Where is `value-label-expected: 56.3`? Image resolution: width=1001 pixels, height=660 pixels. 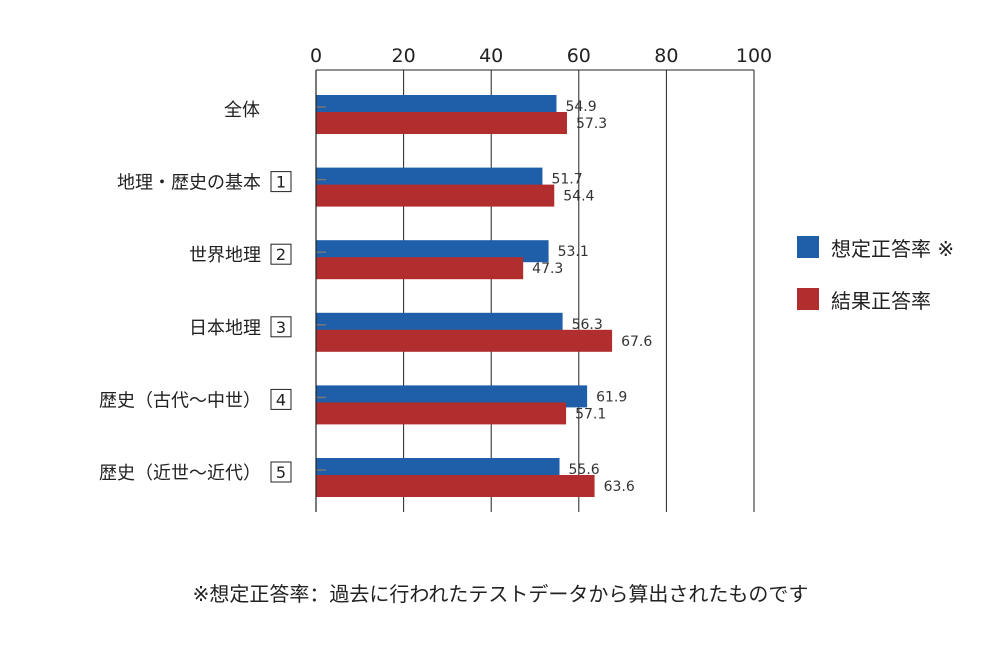
value-label-expected: 56.3 is located at coordinates (587, 325).